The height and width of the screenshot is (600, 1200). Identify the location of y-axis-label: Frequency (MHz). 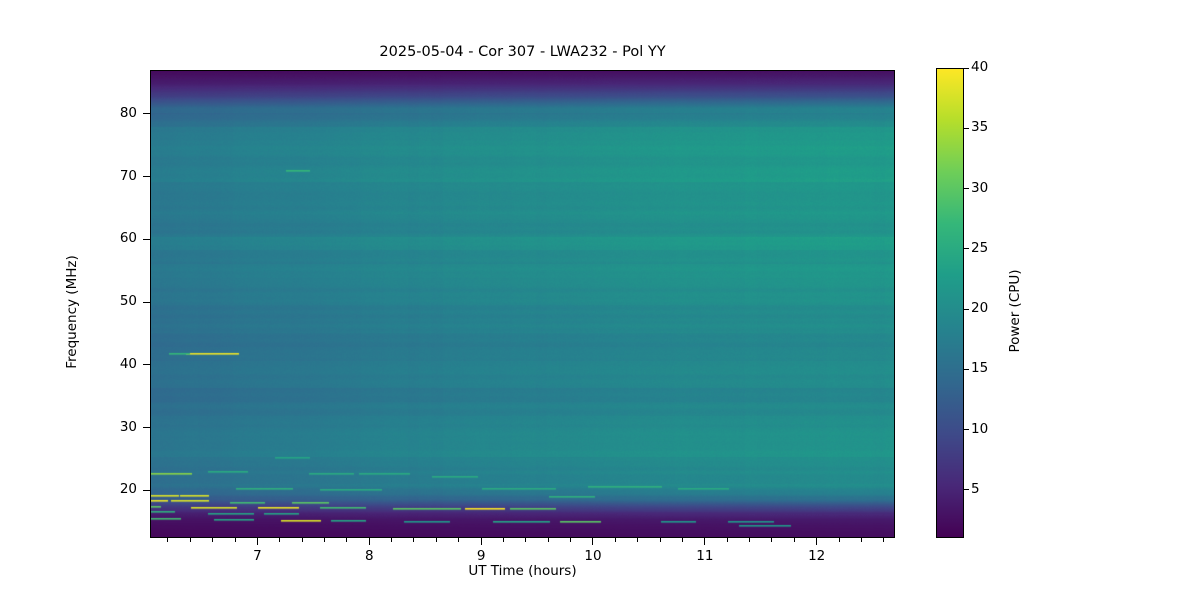
(72, 312).